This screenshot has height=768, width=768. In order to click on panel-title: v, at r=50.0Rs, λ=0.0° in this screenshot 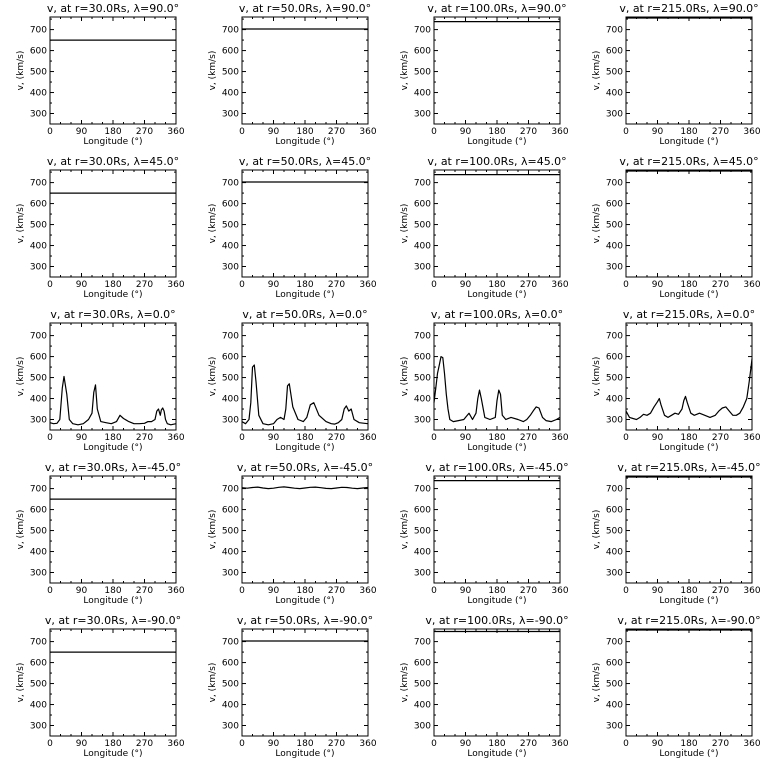, I will do `click(304, 314)`.